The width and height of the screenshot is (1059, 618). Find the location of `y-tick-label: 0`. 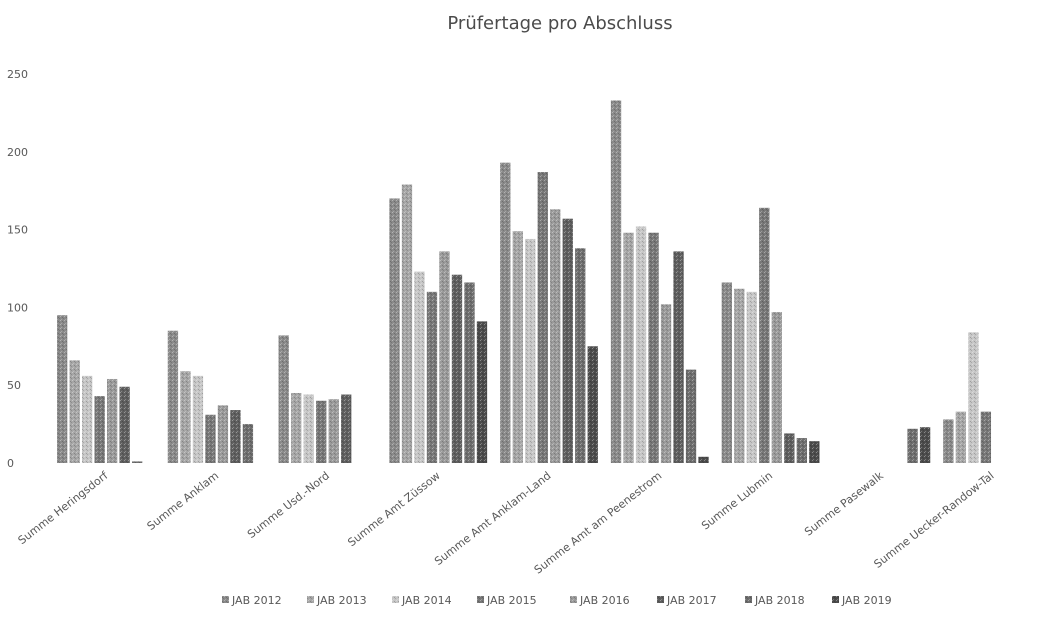

y-tick-label: 0 is located at coordinates (10, 463).